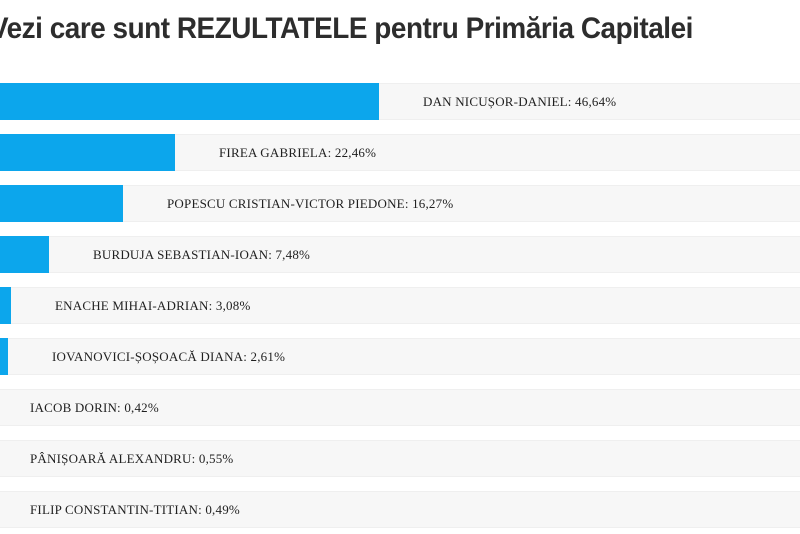 This screenshot has height=534, width=800. What do you see at coordinates (400, 152) in the screenshot?
I see `result-row: FIREA GABRIELA: 22,46%` at bounding box center [400, 152].